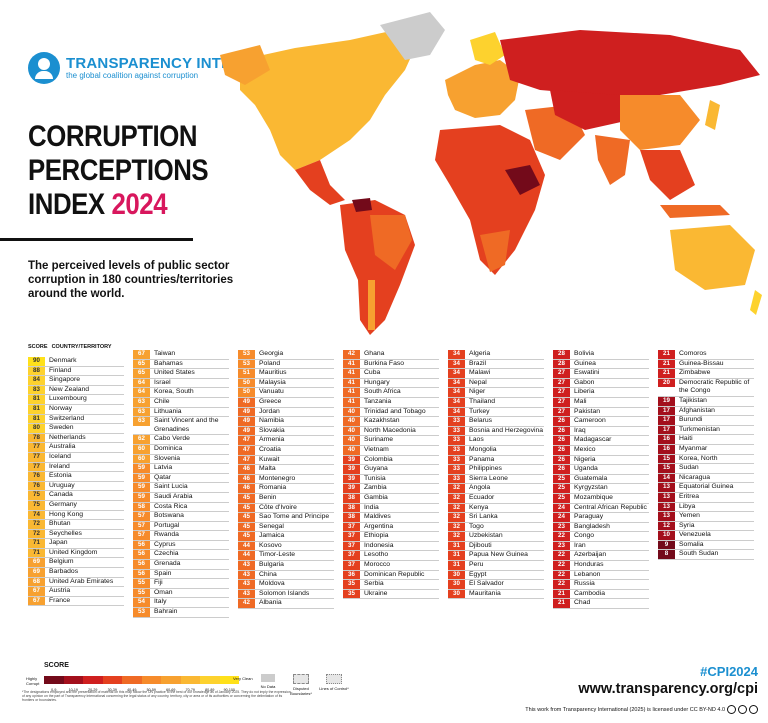 The width and height of the screenshot is (768, 723). I want to click on country-cell: Seychelles, so click(65, 533).